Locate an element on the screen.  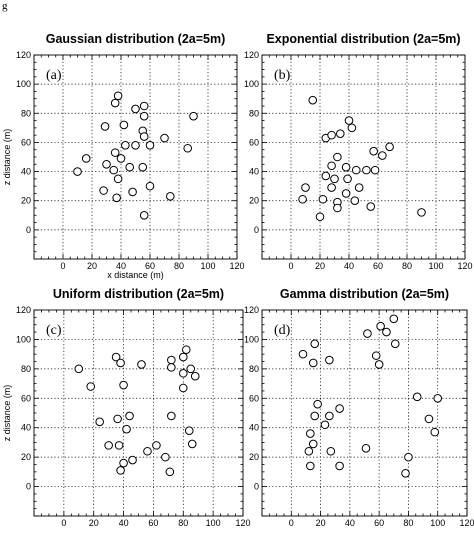
chart-title: Gaussian distribution (2a=5m) is located at coordinates (136, 39).